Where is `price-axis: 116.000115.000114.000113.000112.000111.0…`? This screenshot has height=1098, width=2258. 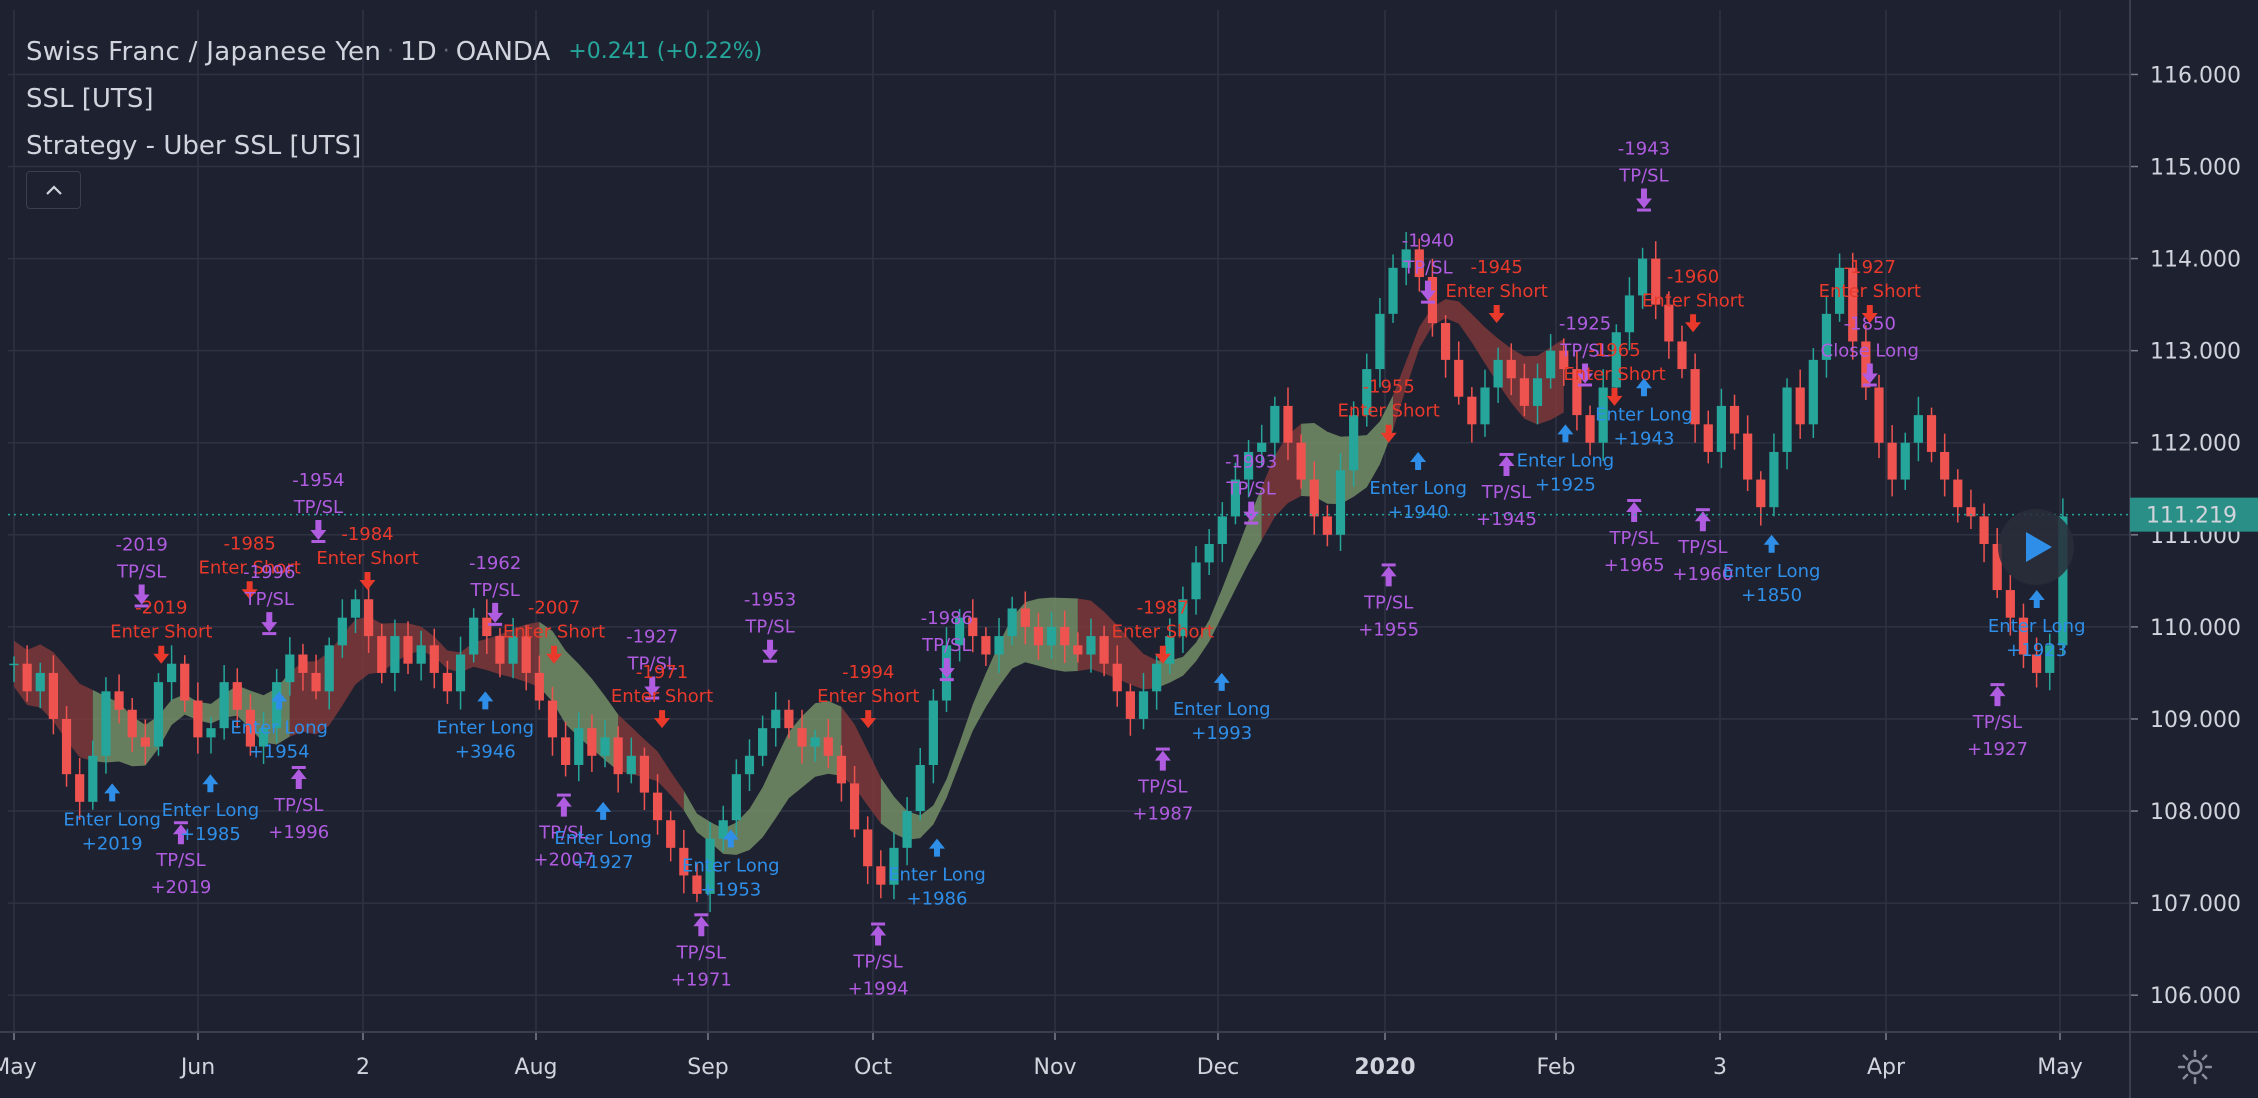 price-axis: 116.000115.000114.000113.000112.000111.0… is located at coordinates (2193, 549).